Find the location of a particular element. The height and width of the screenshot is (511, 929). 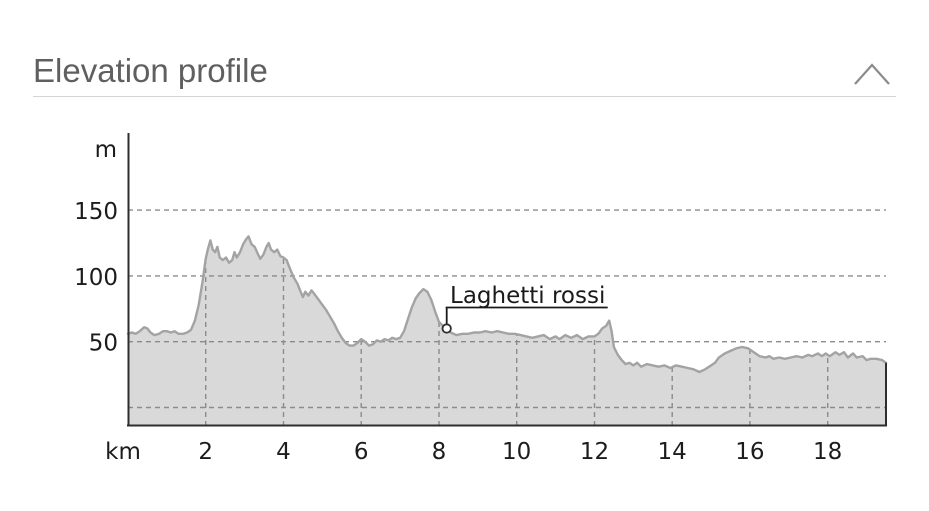

x-tick-label: 18 is located at coordinates (827, 452).